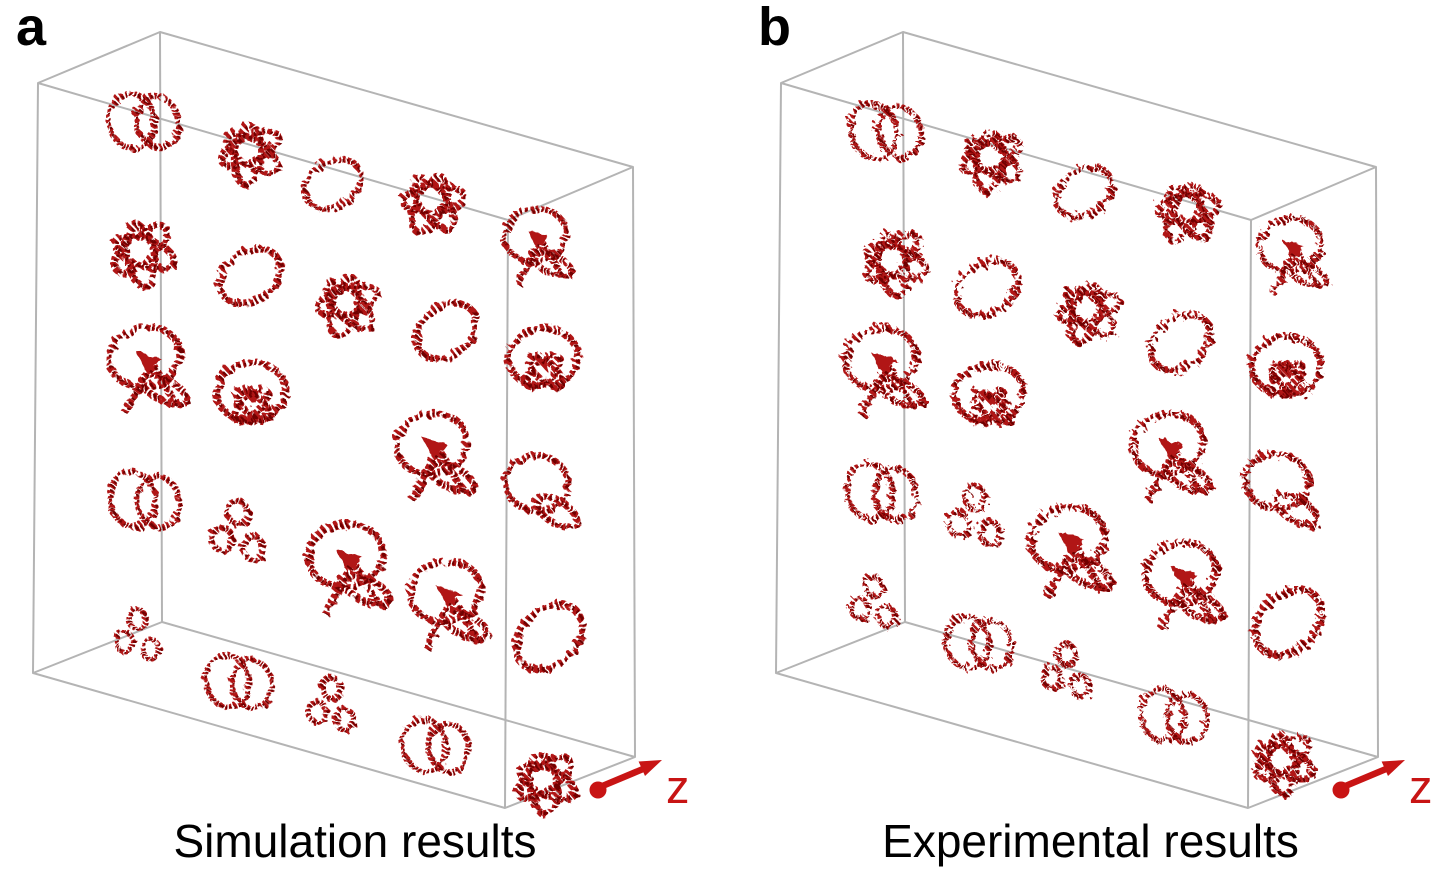 Image resolution: width=1438 pixels, height=886 pixels. What do you see at coordinates (31, 28) in the screenshot?
I see `panel-a-label: a` at bounding box center [31, 28].